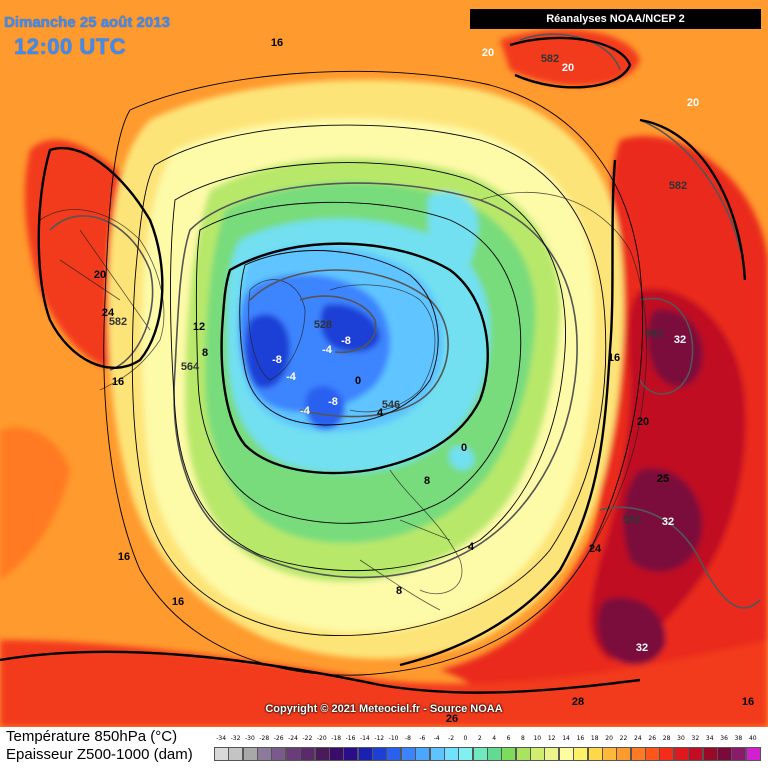  I want to click on map-label-temp-16-sw2: 16, so click(178, 602).